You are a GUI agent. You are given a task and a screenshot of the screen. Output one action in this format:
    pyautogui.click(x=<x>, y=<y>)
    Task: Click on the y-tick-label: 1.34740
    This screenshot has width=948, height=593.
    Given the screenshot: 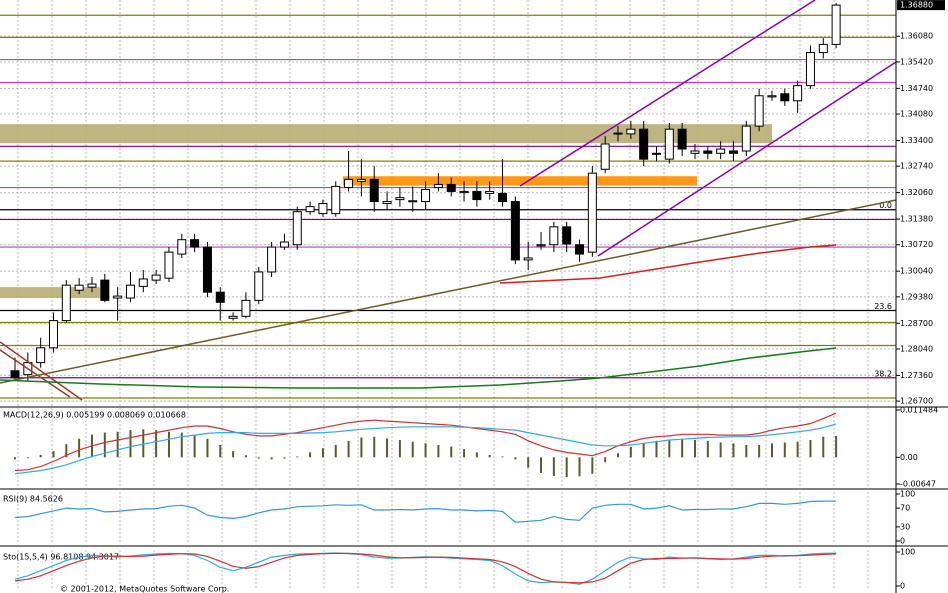 What is the action you would take?
    pyautogui.click(x=916, y=88)
    